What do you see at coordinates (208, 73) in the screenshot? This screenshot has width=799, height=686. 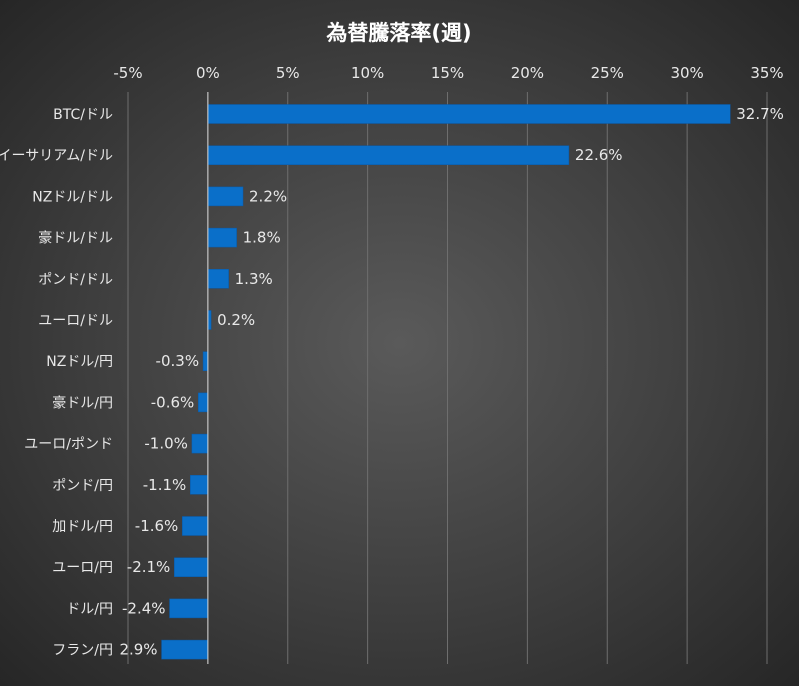 I see `x-tick-label: 0%` at bounding box center [208, 73].